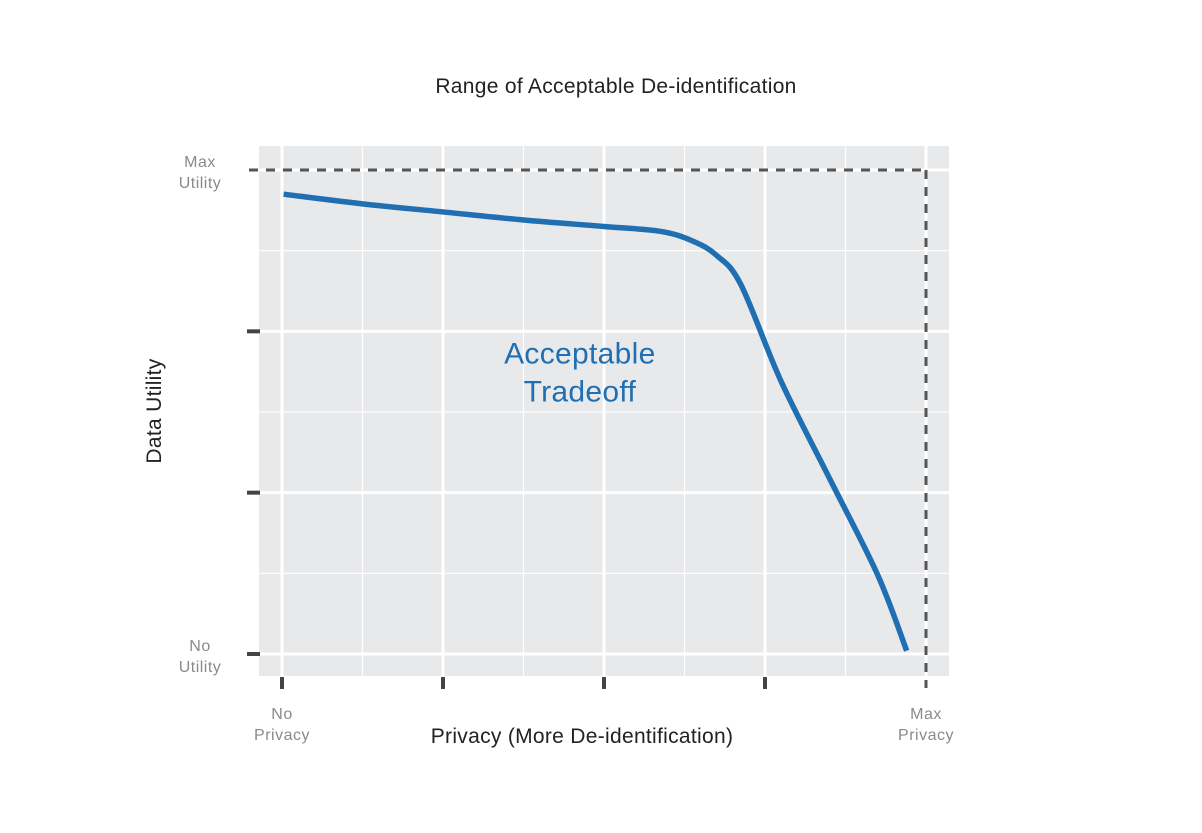 This screenshot has height=833, width=1202. Describe the element at coordinates (200, 162) in the screenshot. I see `y-tick-label-line: Max` at that location.